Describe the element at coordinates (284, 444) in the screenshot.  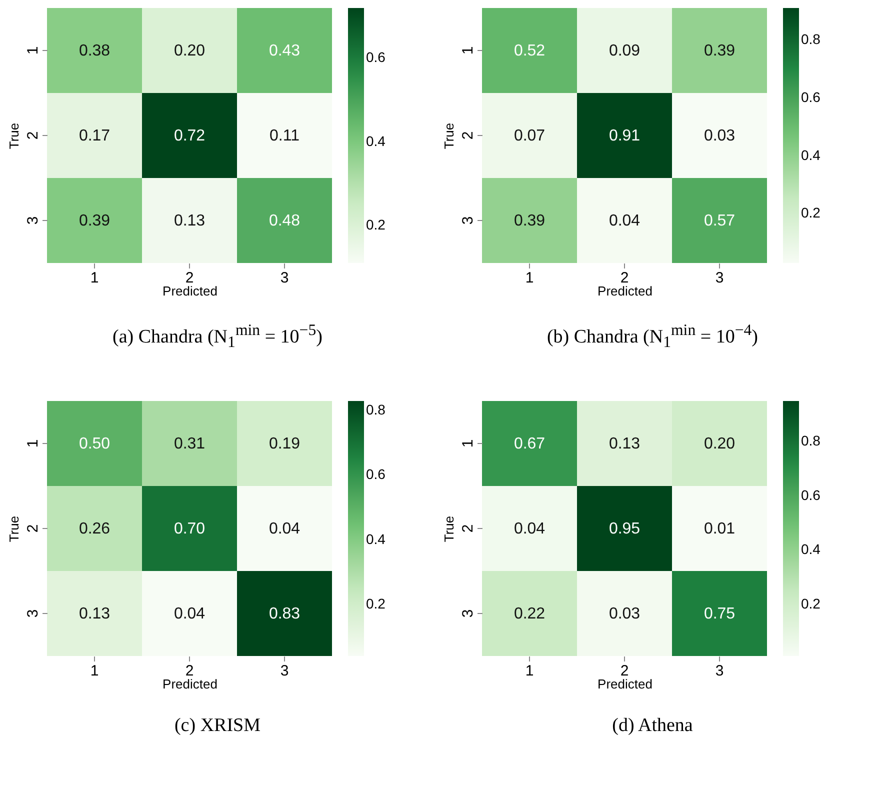
I see `data-label: 0.19` at that location.